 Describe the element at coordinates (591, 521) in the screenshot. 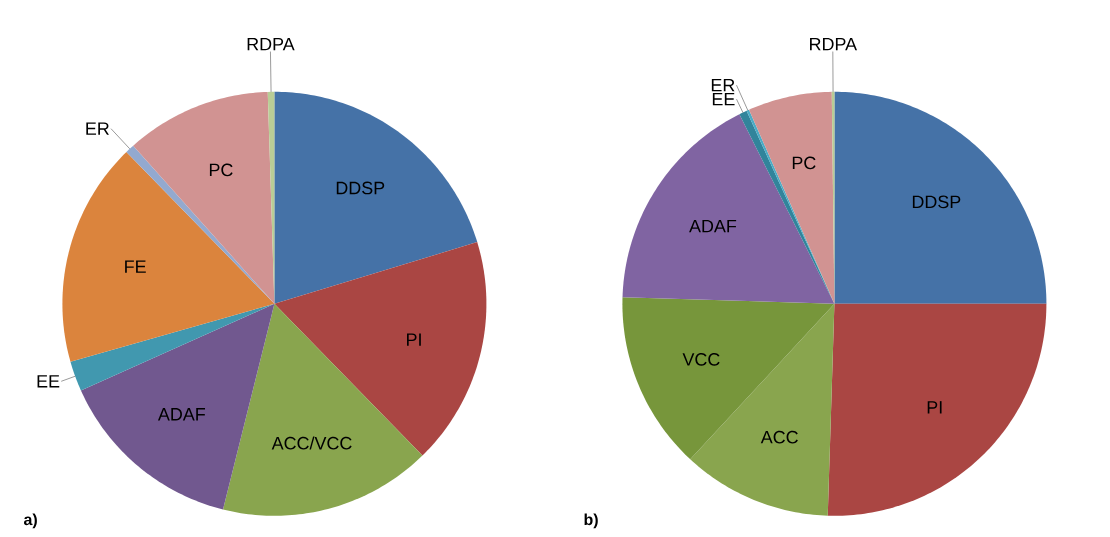

I see `text: b)` at that location.